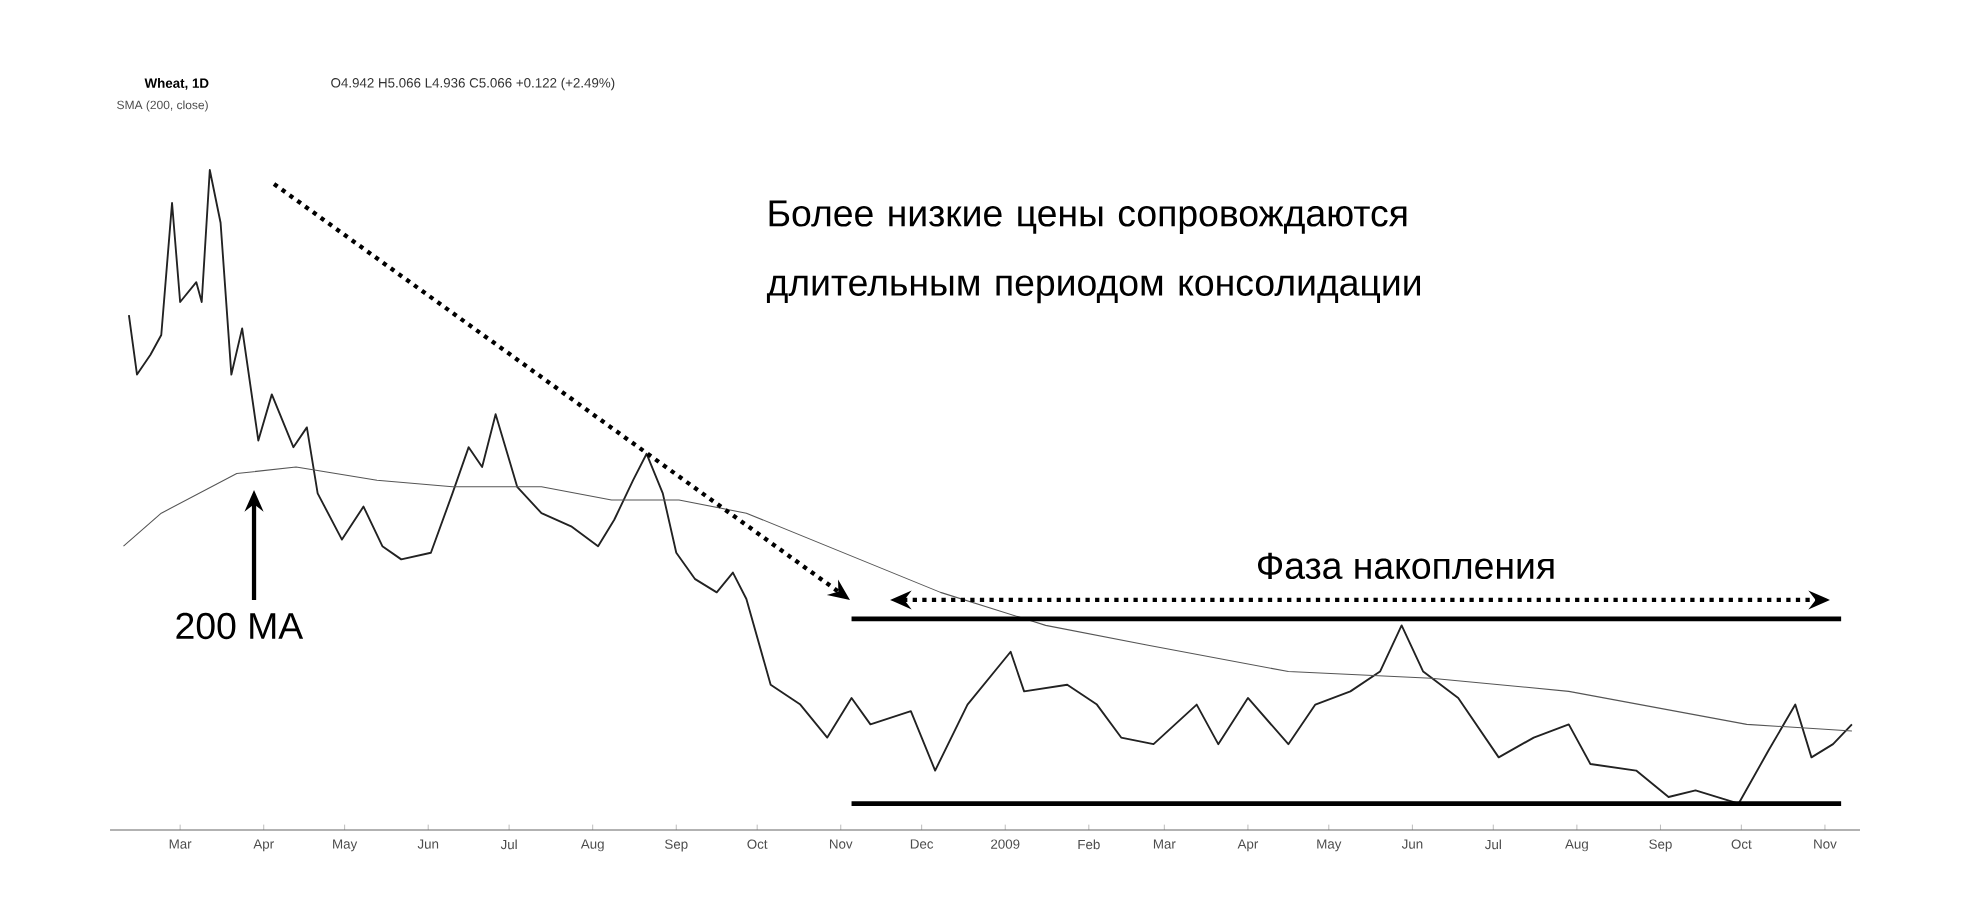  What do you see at coordinates (1405, 566) in the screenshot?
I see `annotation: Фаза накопления` at bounding box center [1405, 566].